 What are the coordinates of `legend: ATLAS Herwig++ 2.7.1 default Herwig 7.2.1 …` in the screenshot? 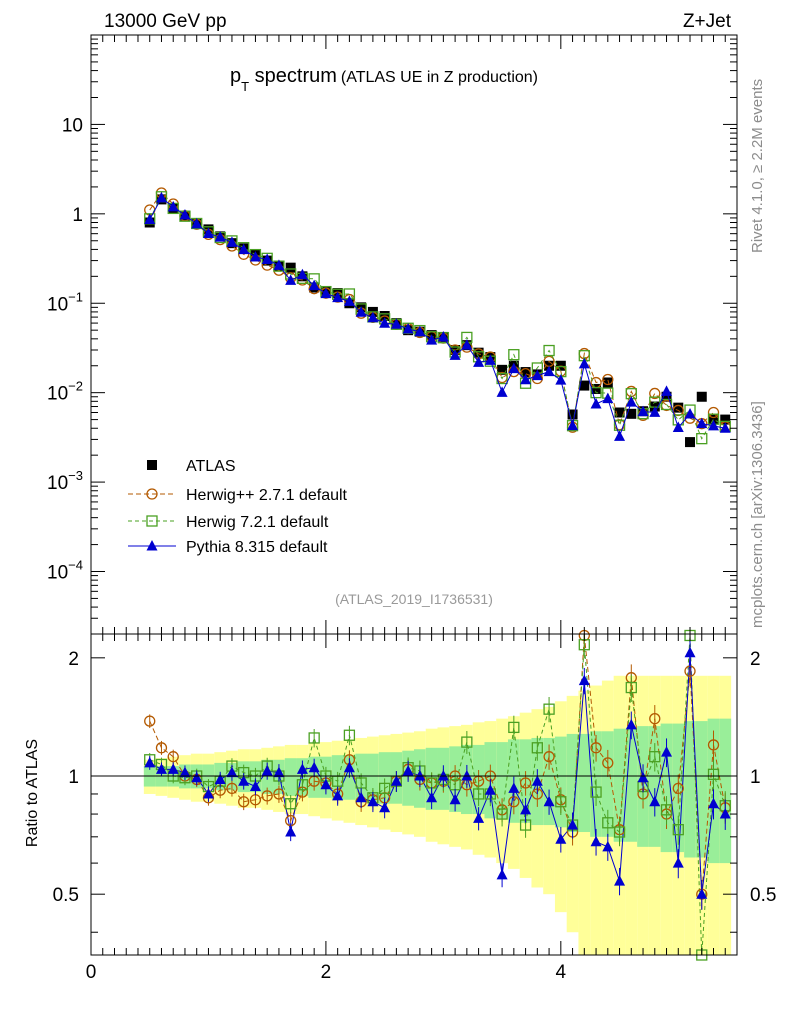 It's located at (238, 507).